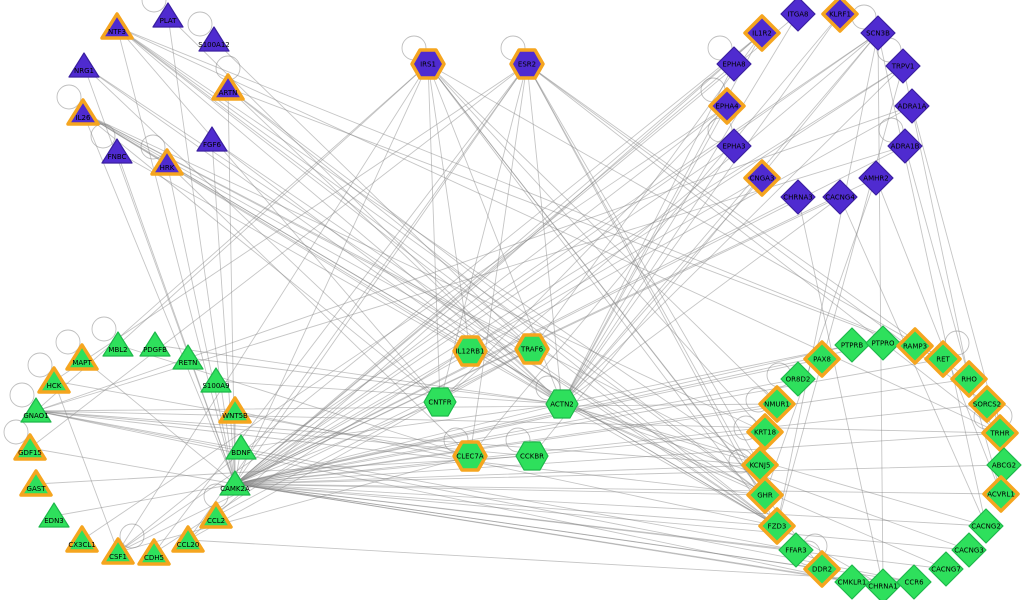  What do you see at coordinates (158, 421) in the screenshot?
I see `edge-MAPT-CAMK2A` at bounding box center [158, 421].